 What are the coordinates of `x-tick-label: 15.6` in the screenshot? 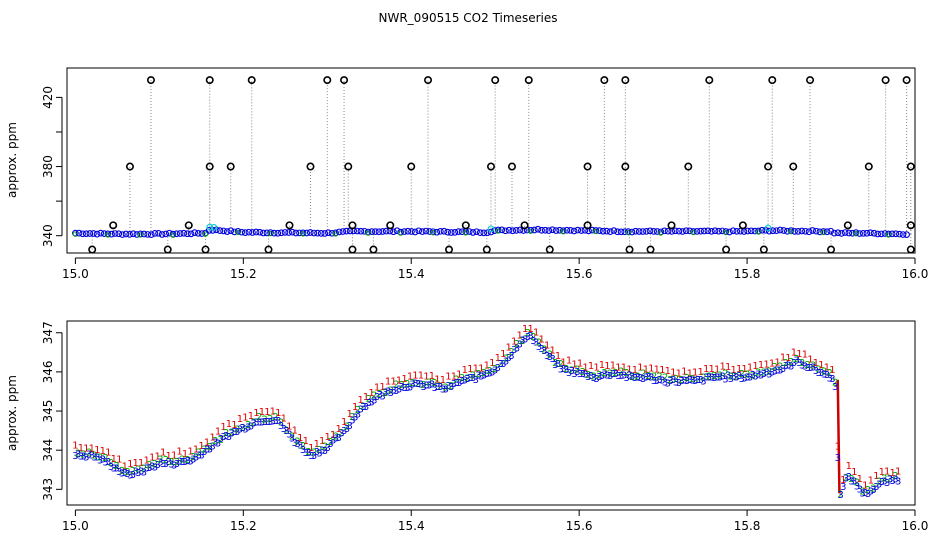 It's located at (579, 274).